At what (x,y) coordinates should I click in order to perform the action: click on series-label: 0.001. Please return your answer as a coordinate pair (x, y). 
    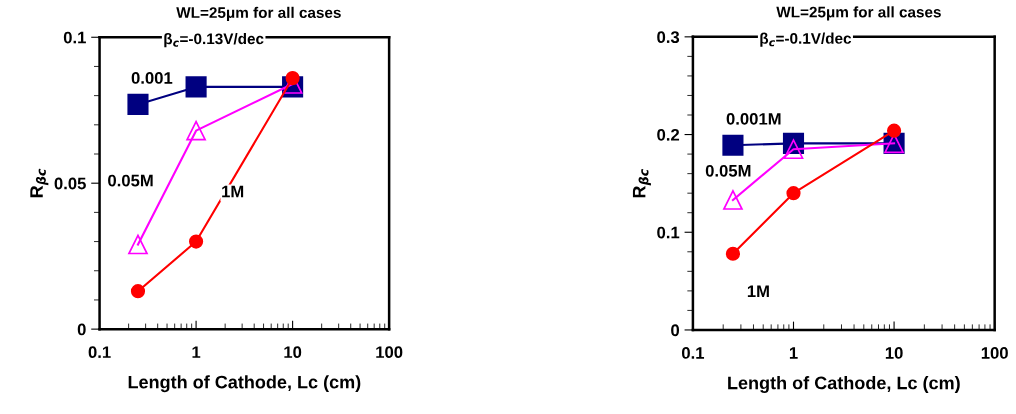
    Looking at the image, I should click on (152, 78).